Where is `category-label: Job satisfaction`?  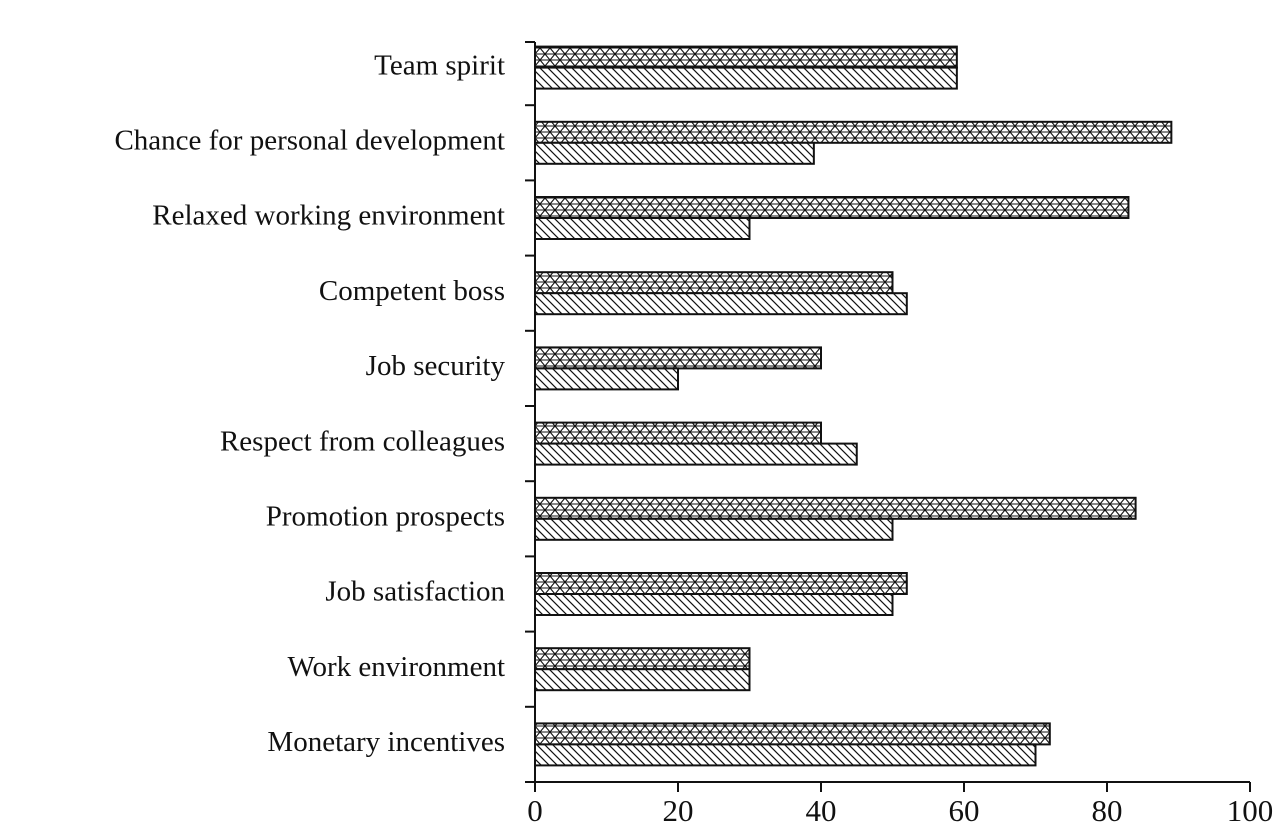 category-label: Job satisfaction is located at coordinates (415, 592).